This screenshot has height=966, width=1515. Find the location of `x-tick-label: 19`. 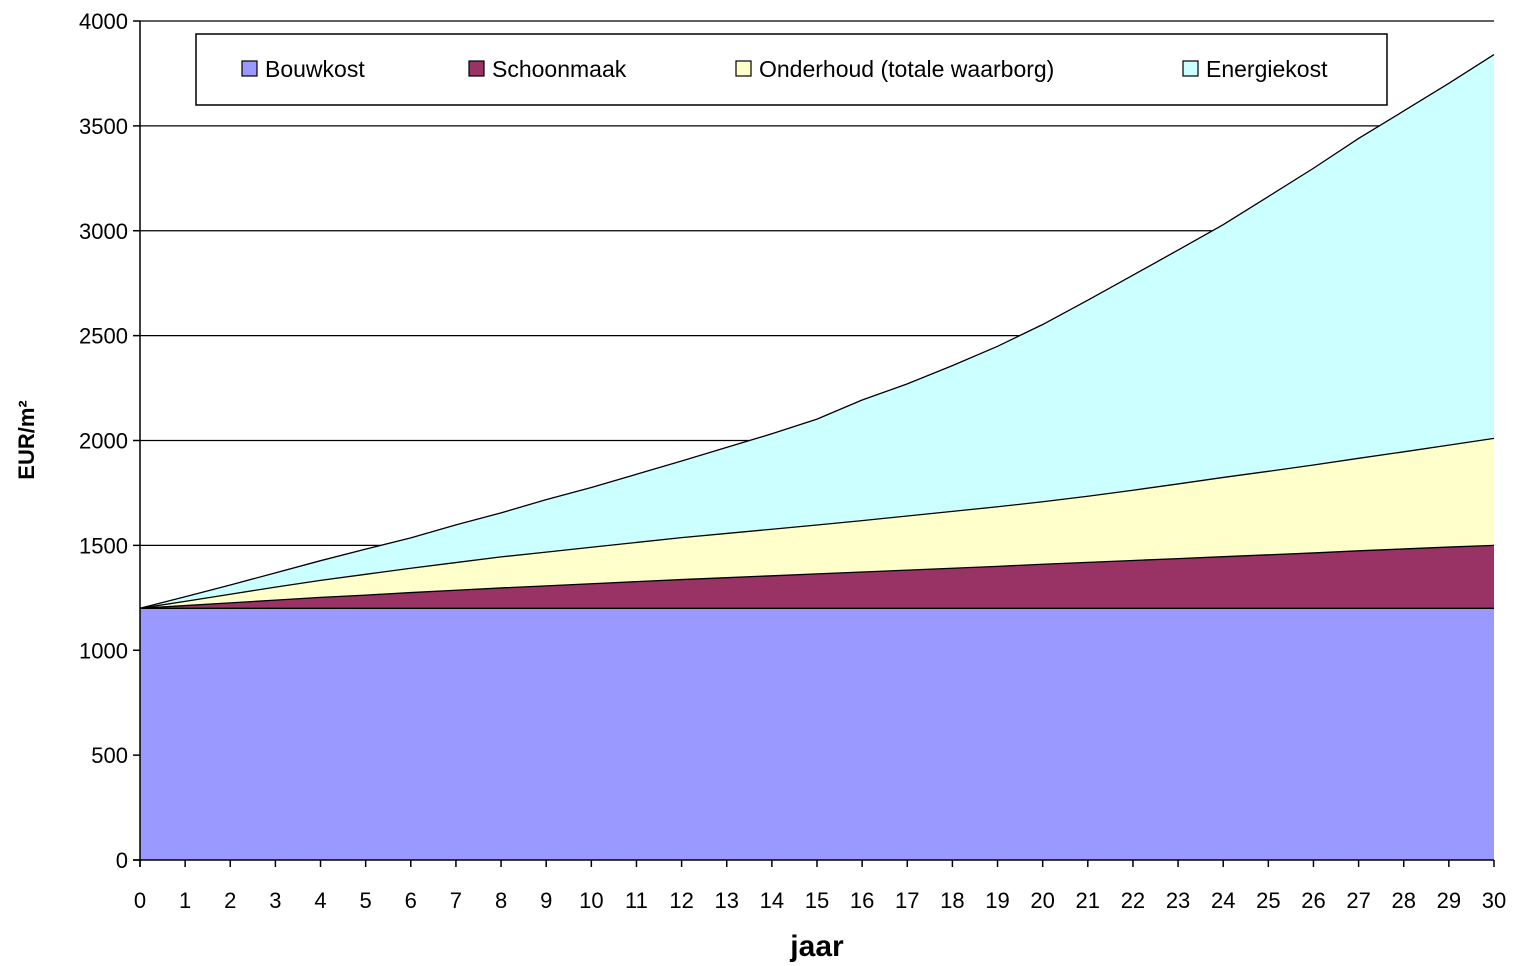

x-tick-label: 19 is located at coordinates (997, 900).